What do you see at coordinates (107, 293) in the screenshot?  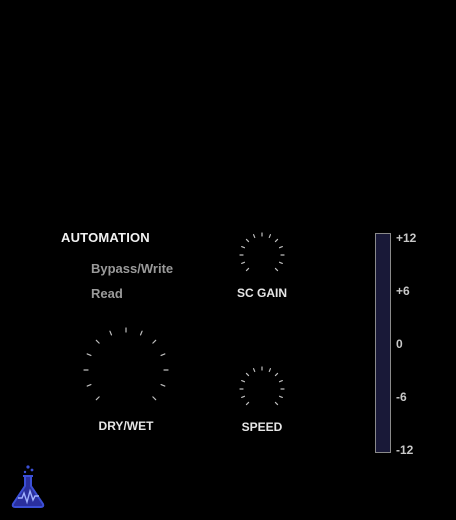 I see `automation-option-read: Read` at bounding box center [107, 293].